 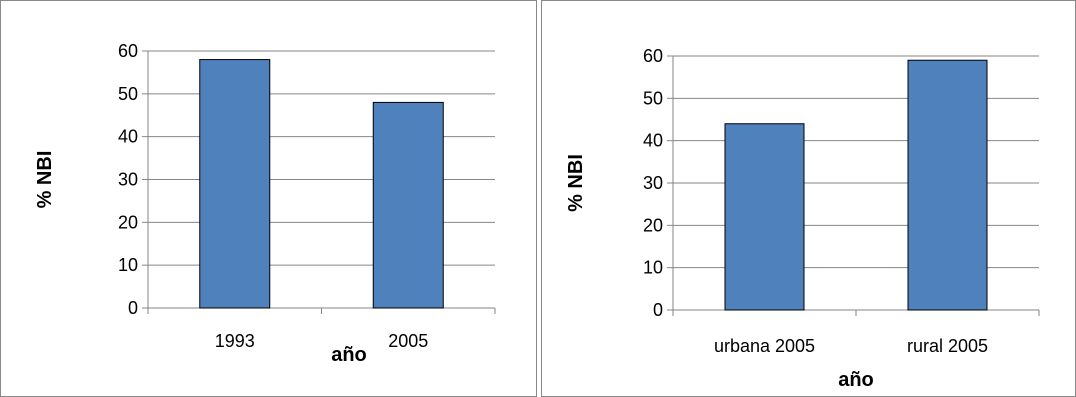 What do you see at coordinates (235, 184) in the screenshot?
I see `bar-1993` at bounding box center [235, 184].